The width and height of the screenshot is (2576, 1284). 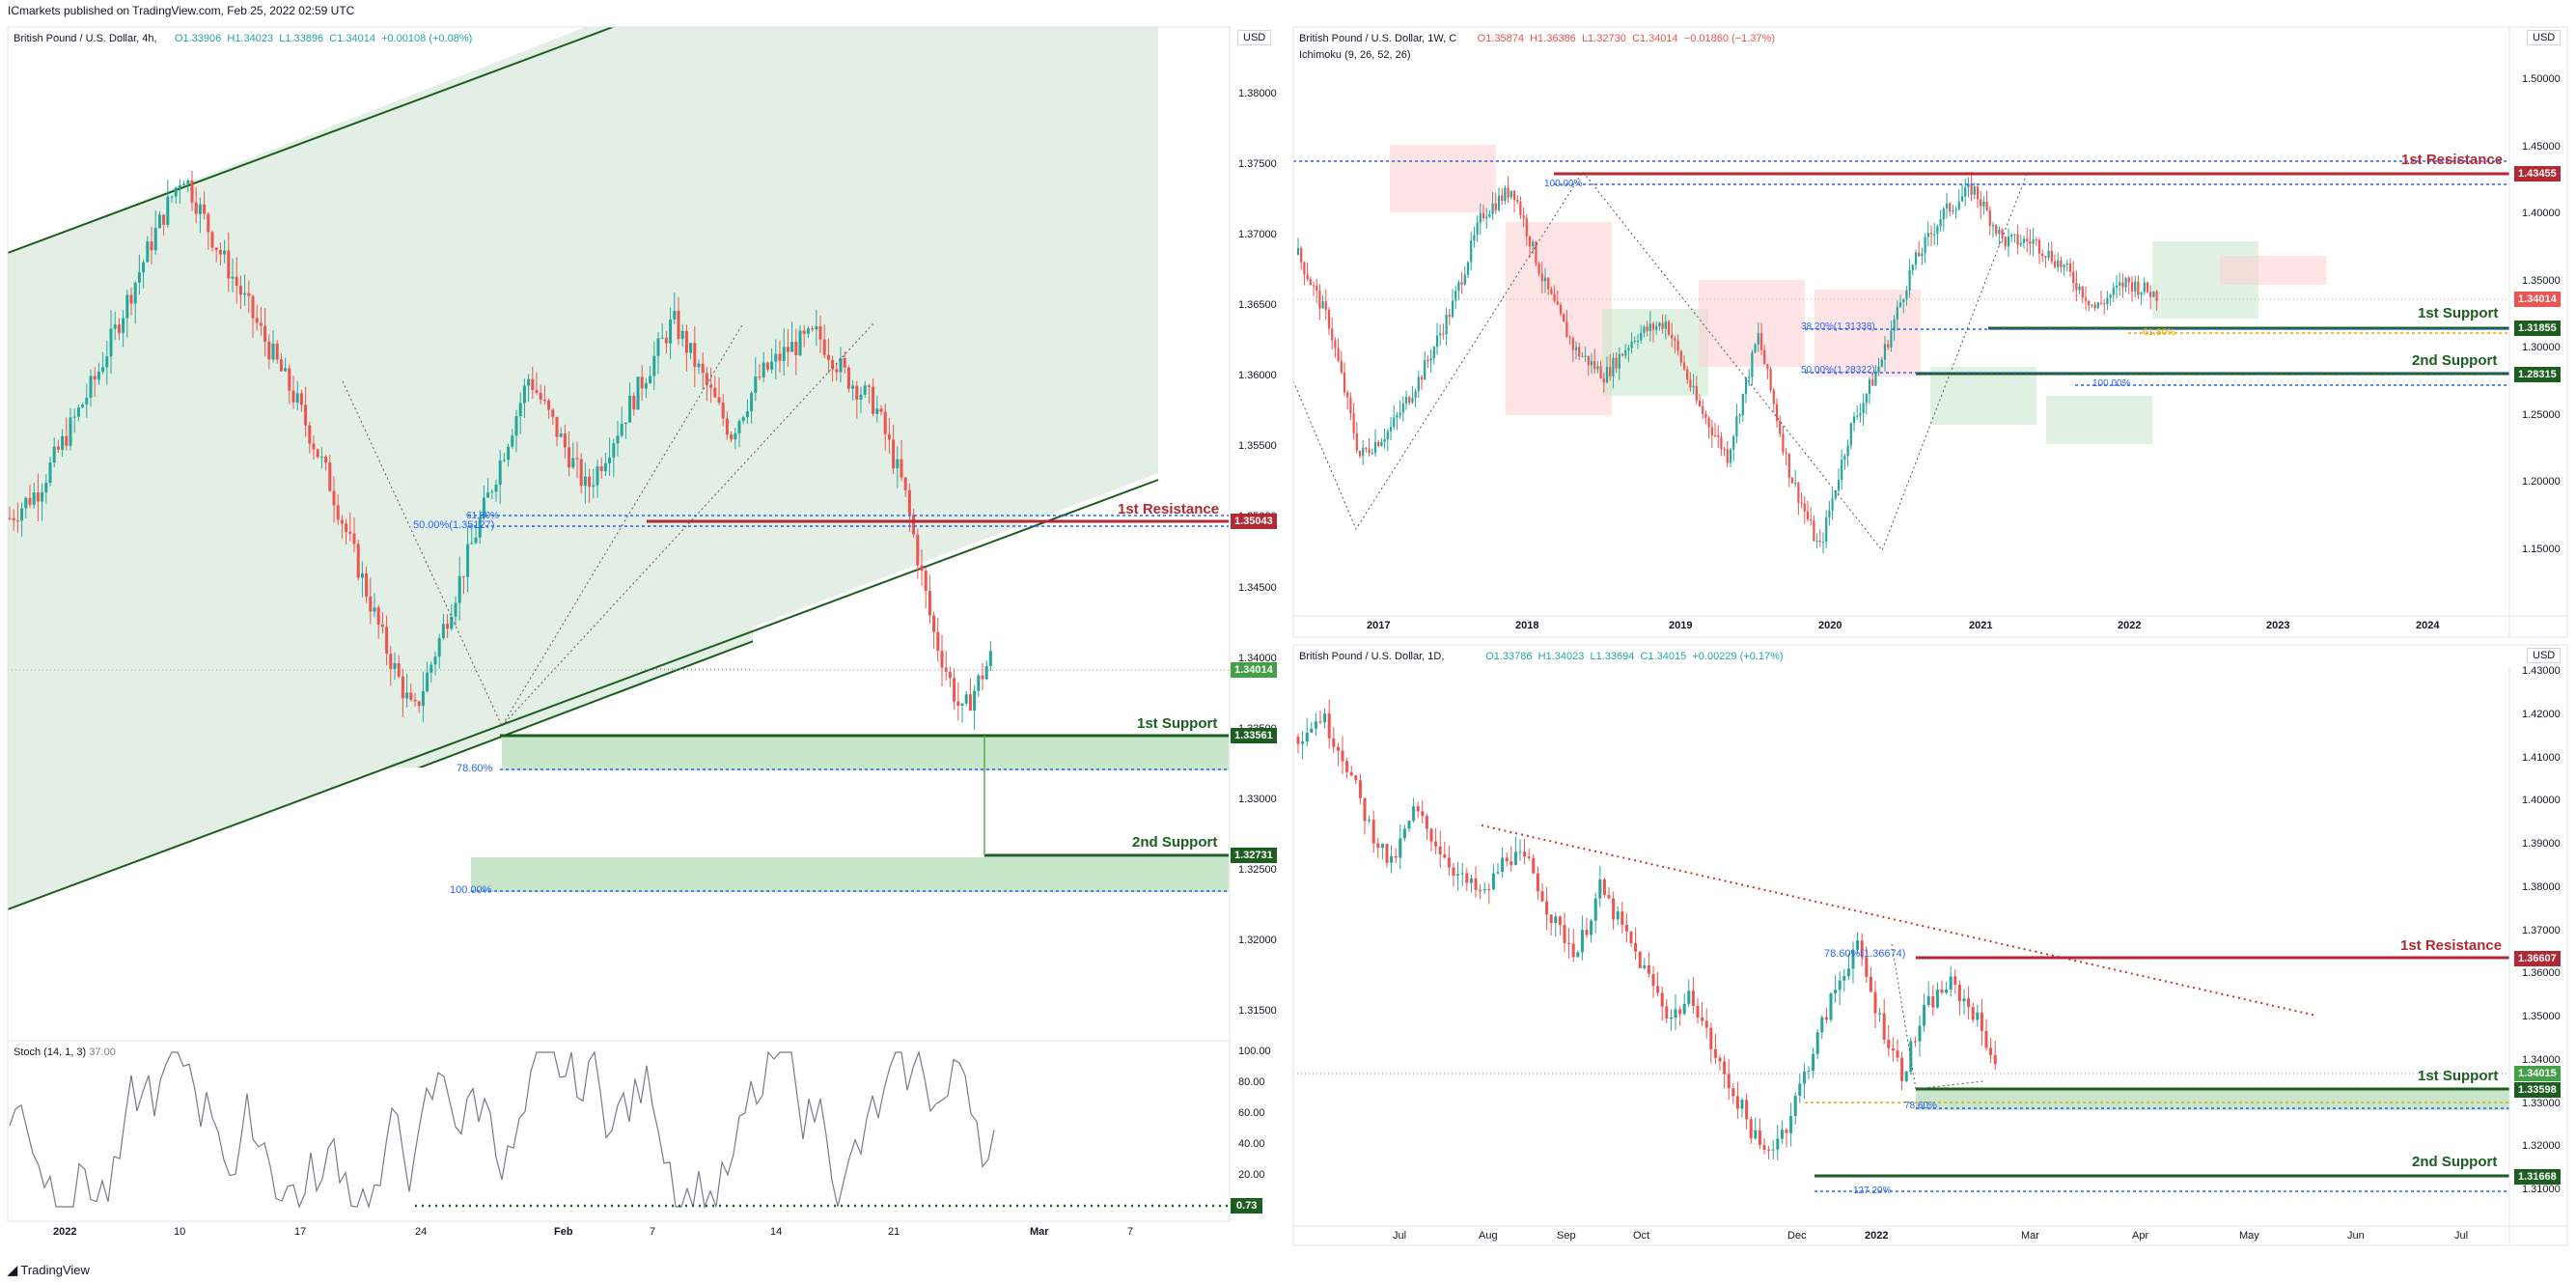 I want to click on time-axis-tick-4h: 24, so click(x=421, y=1232).